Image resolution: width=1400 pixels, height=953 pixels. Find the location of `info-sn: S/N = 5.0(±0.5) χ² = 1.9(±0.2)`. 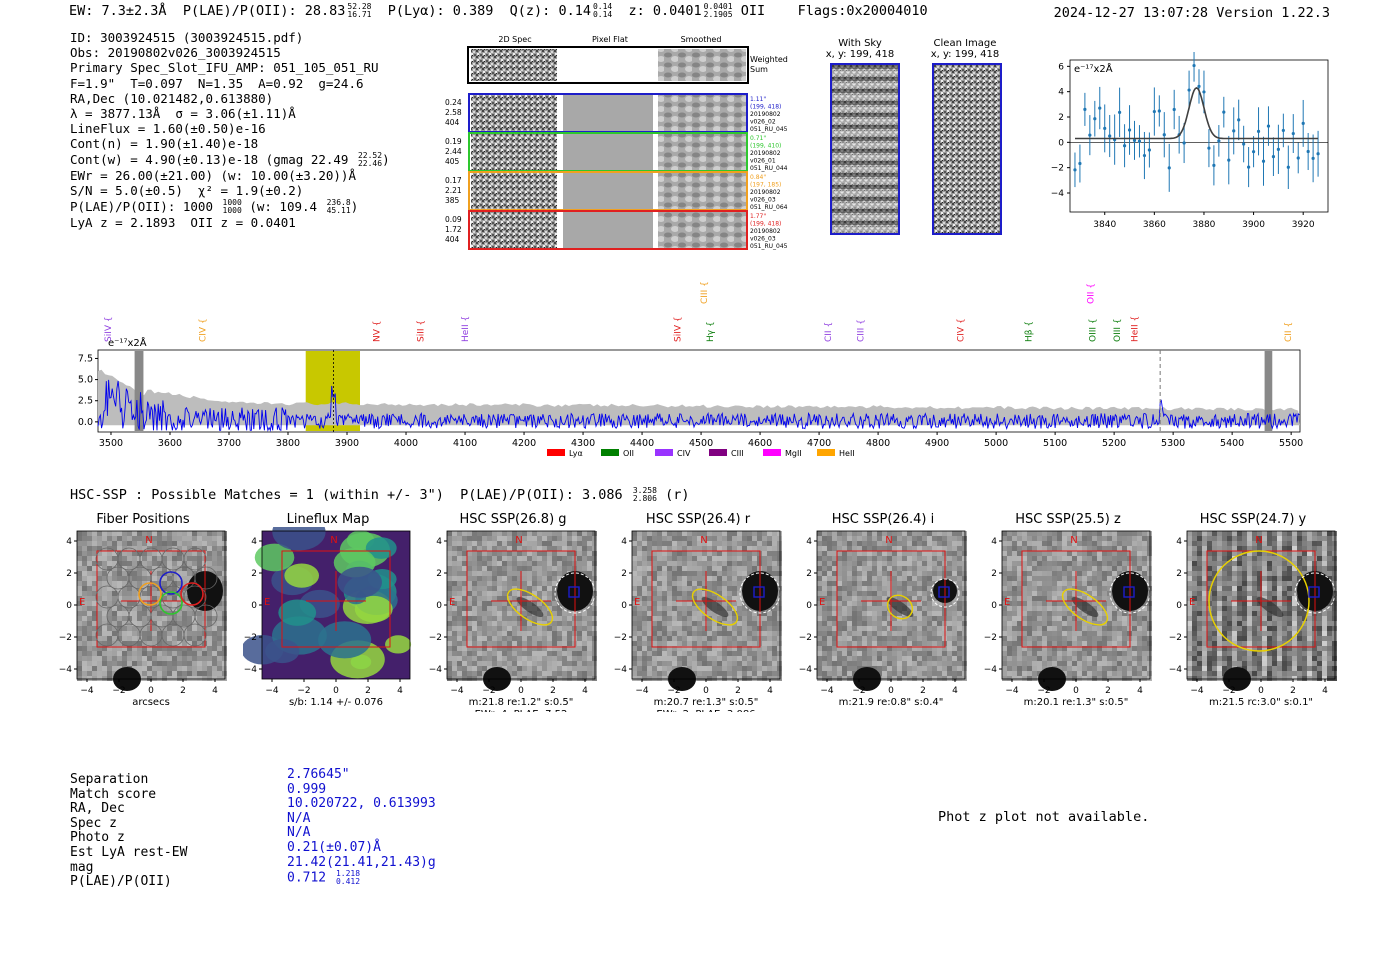

info-sn: S/N = 5.0(±0.5) χ² = 1.9(±0.2) is located at coordinates (187, 191).